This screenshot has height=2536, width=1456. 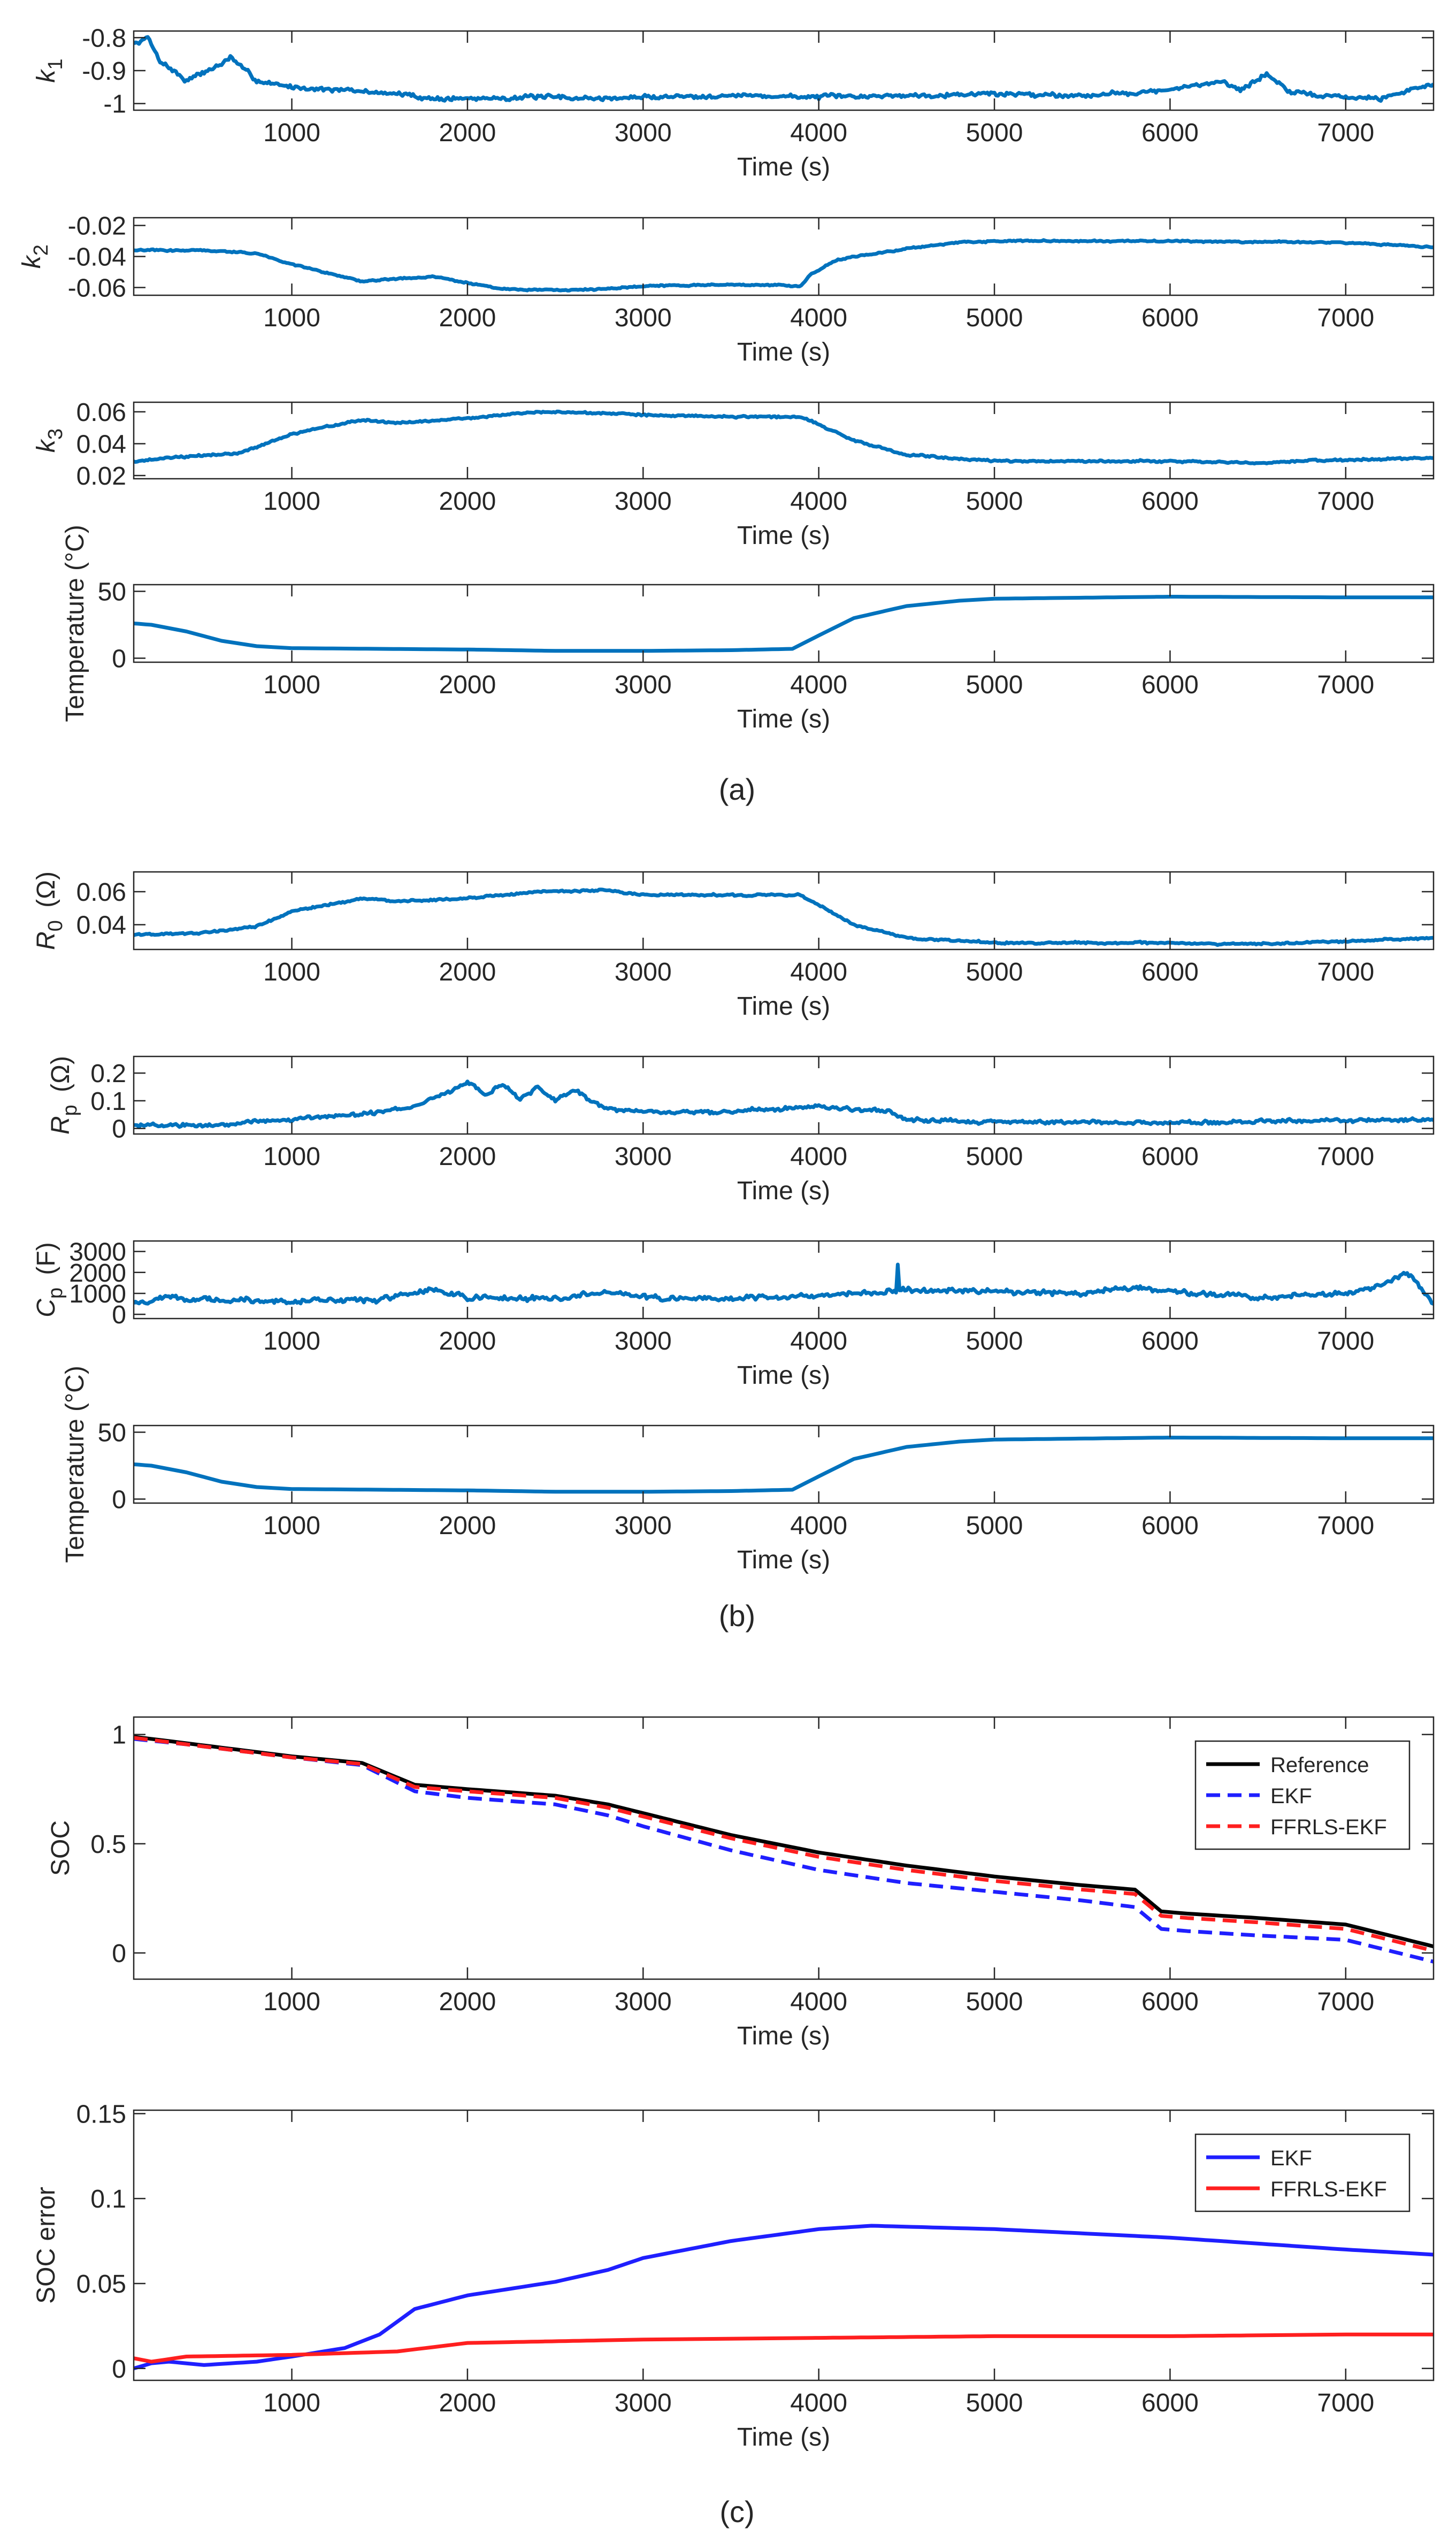 I want to click on panel-label-c: (c), so click(x=736, y=2512).